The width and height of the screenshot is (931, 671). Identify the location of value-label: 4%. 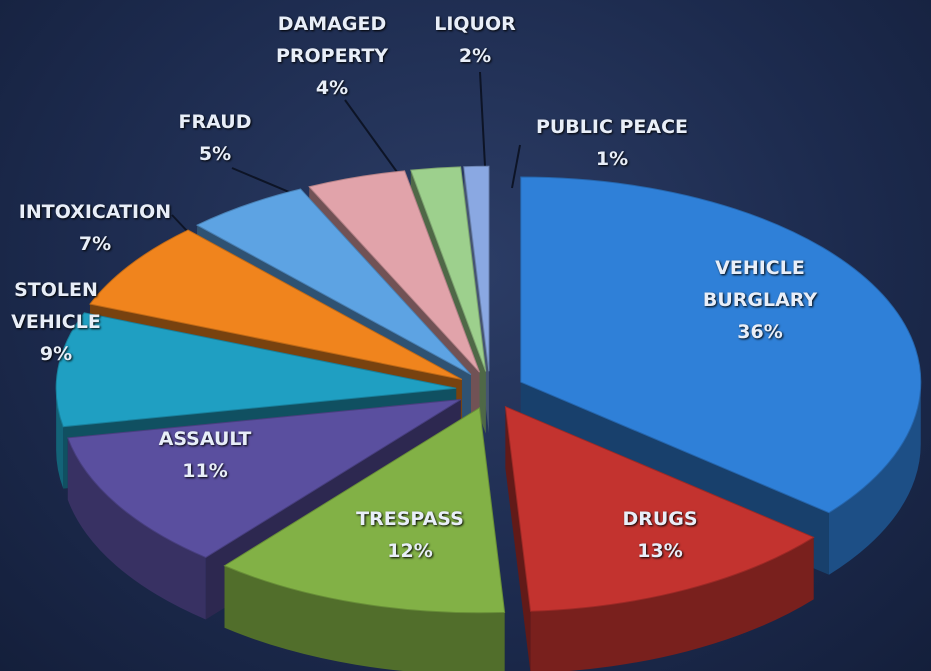
(332, 88).